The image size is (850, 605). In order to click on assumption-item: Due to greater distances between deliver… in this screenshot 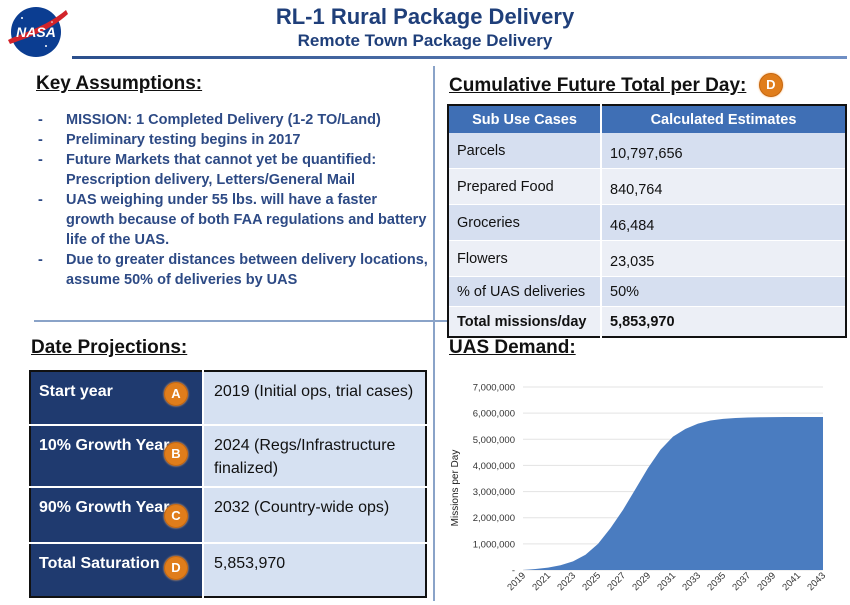, I will do `click(232, 270)`.